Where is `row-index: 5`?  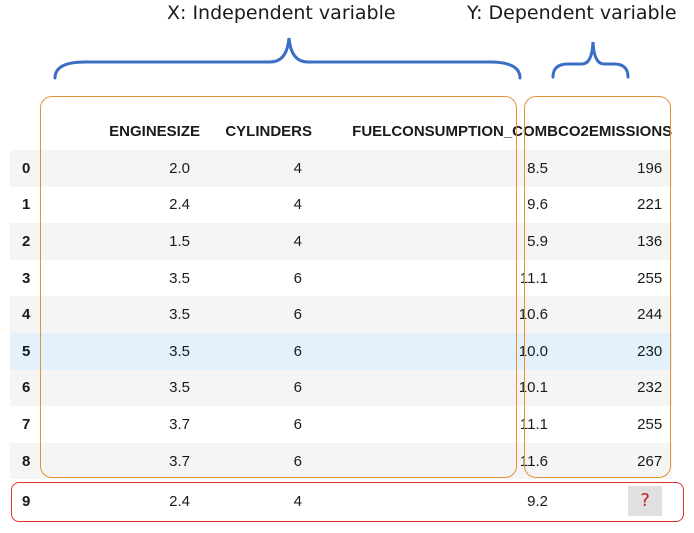
row-index: 5 is located at coordinates (26, 351).